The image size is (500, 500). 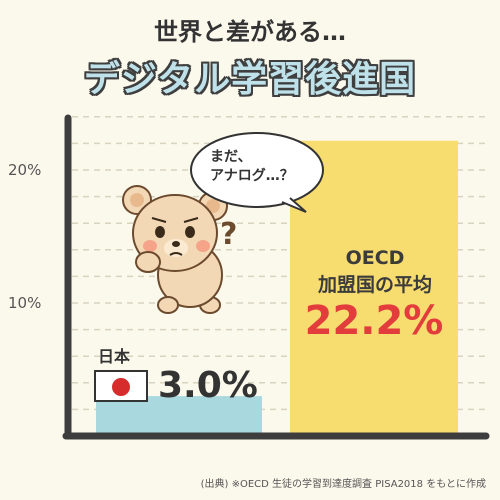 I want to click on oecd-label-line1: OECD, so click(x=375, y=258).